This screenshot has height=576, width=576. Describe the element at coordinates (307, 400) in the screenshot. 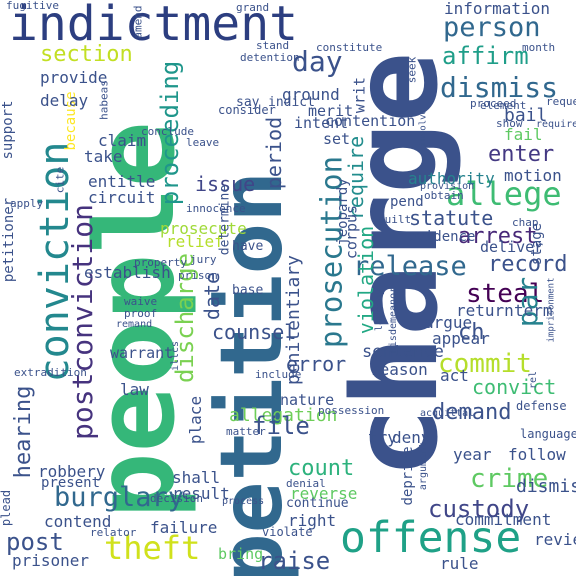

I see `word-reason: nature` at that location.